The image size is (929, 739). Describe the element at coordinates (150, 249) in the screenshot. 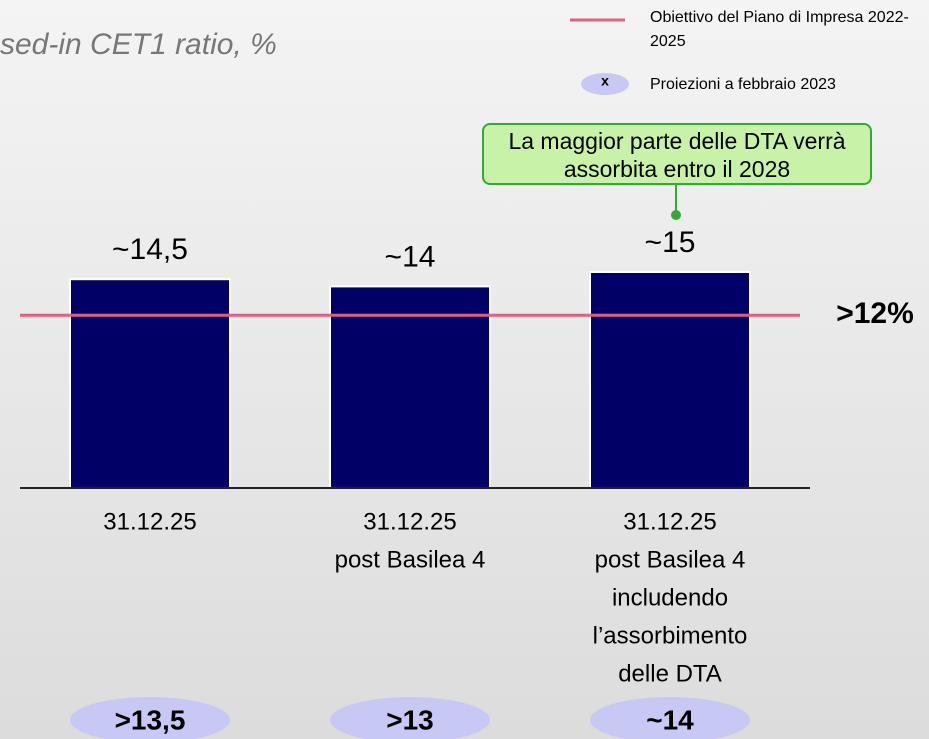

I see `value-label: ~14,5` at that location.